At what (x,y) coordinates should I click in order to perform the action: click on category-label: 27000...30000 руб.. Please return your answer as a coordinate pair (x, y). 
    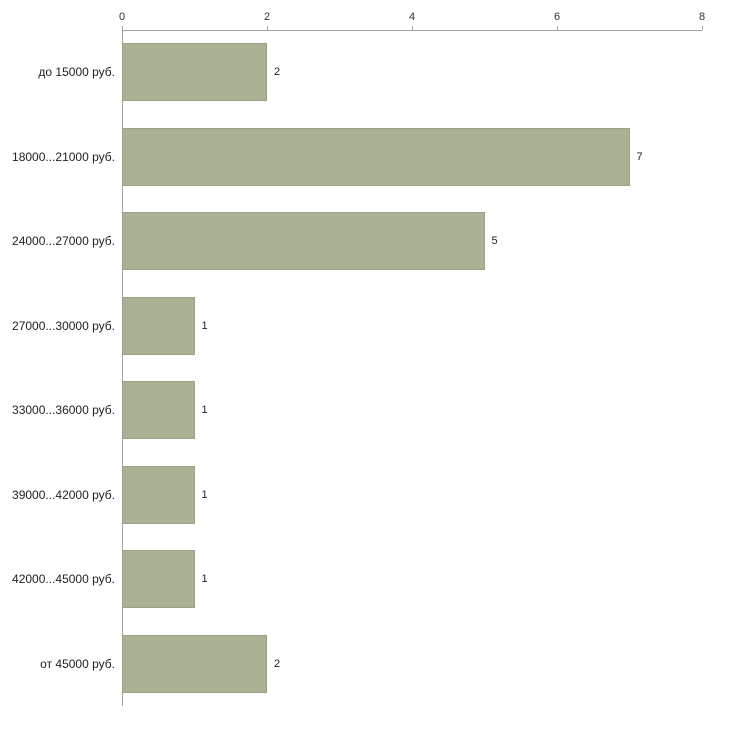
    Looking at the image, I should click on (63, 325).